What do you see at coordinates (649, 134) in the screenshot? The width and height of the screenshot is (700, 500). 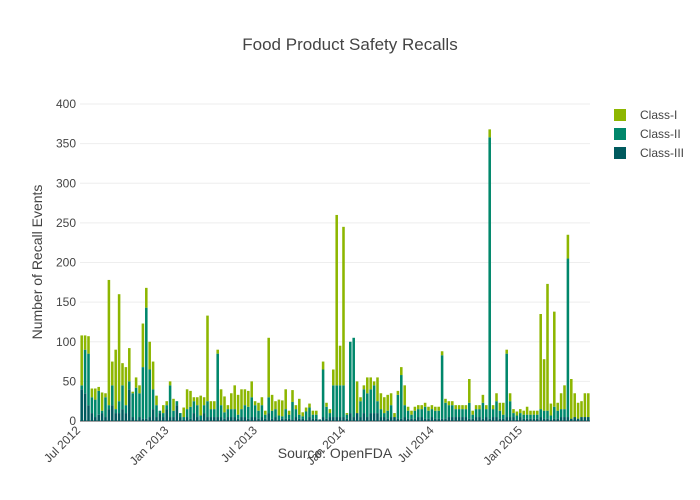 I see `legend: Class-I Class-II Class-III` at bounding box center [649, 134].